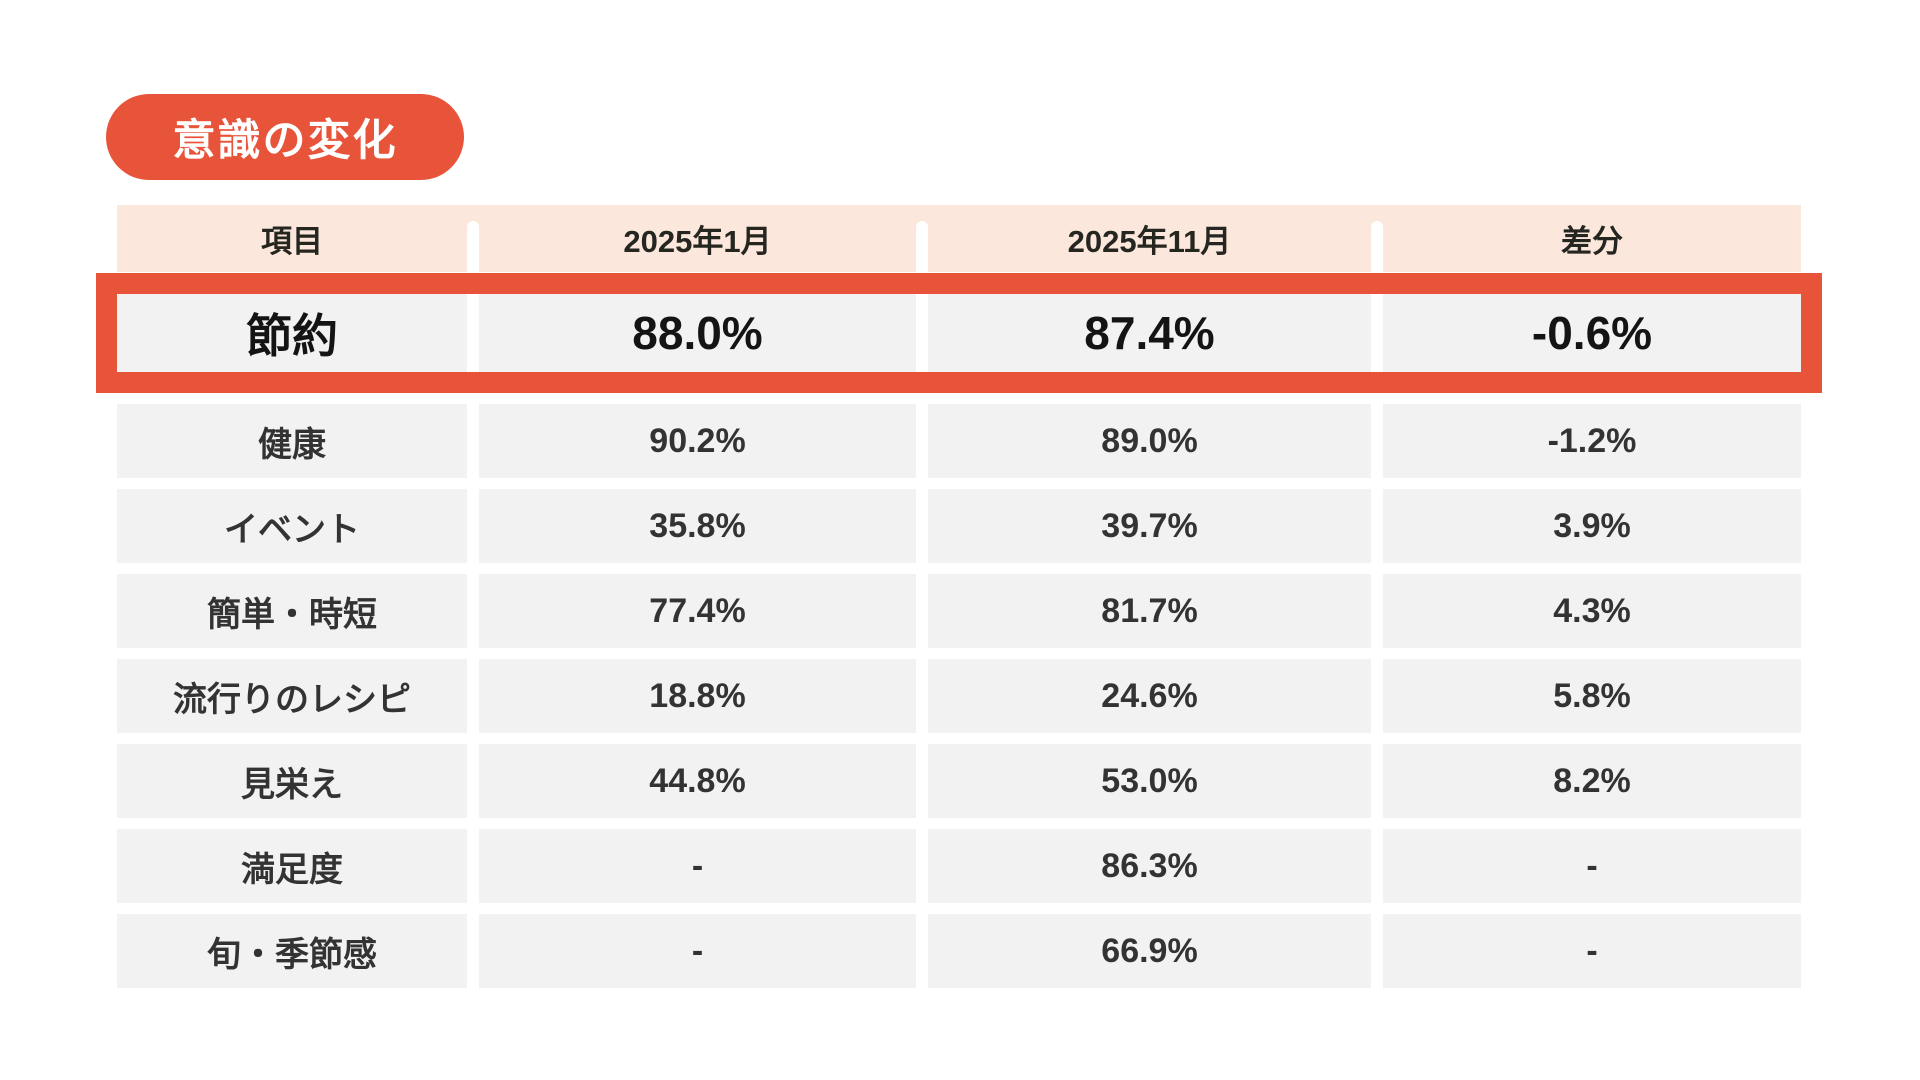 This screenshot has height=1080, width=1920. What do you see at coordinates (292, 951) in the screenshot?
I see `row-item-label: 旬・季節感` at bounding box center [292, 951].